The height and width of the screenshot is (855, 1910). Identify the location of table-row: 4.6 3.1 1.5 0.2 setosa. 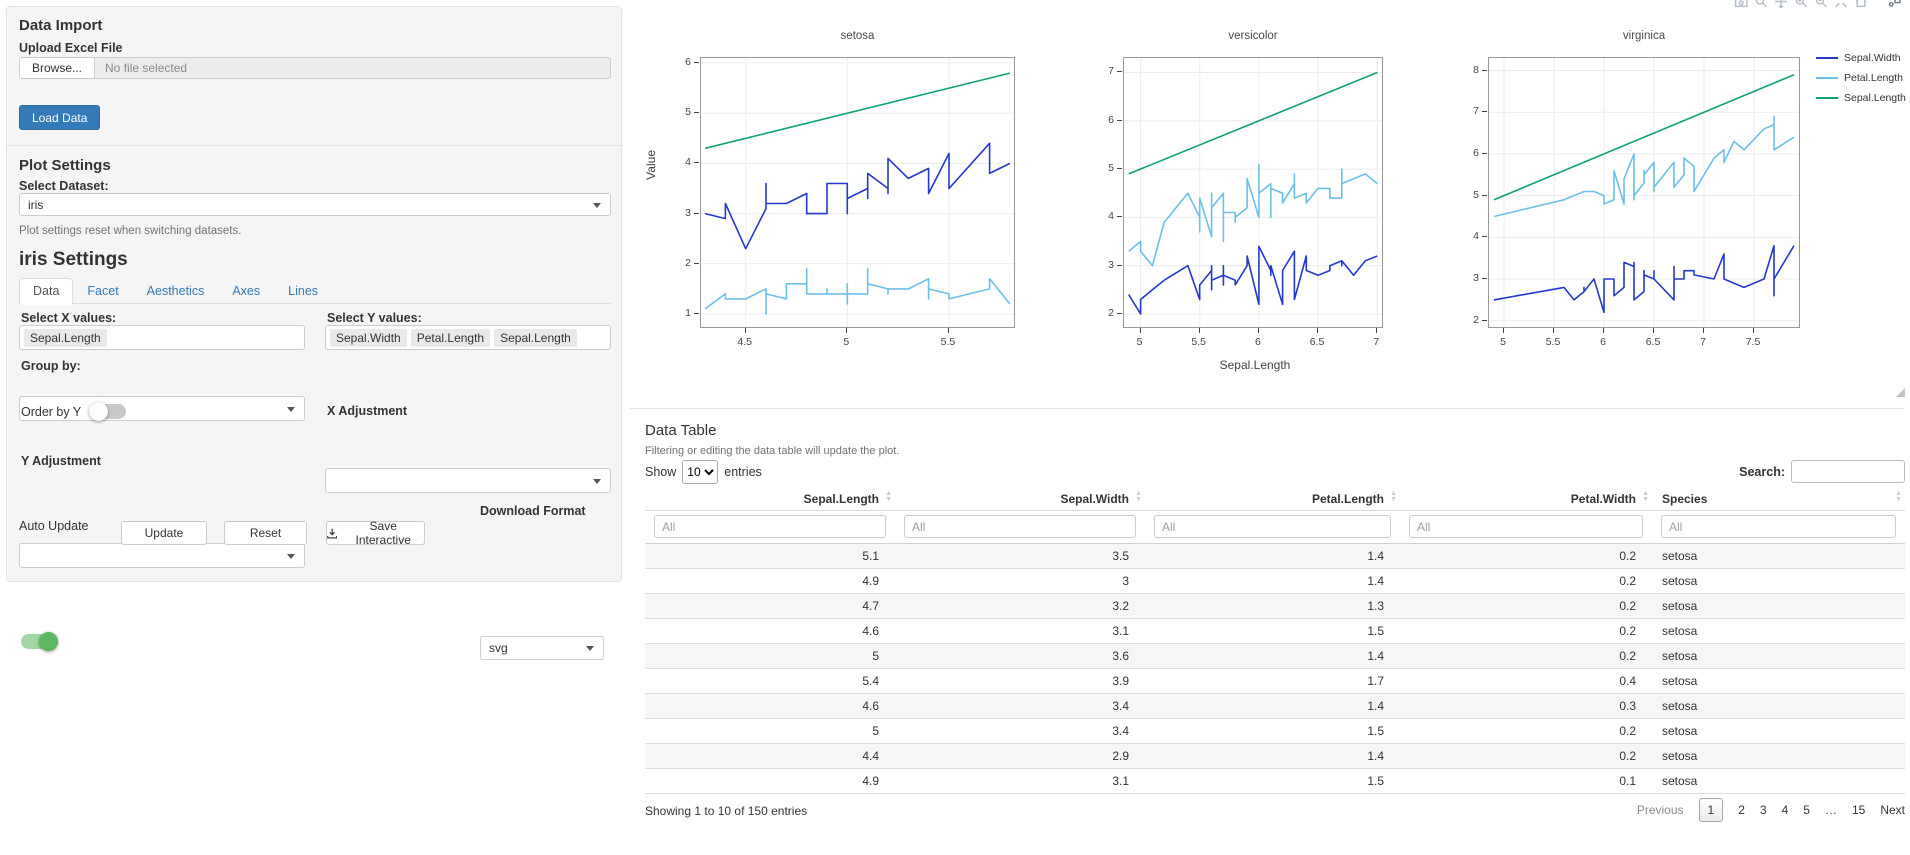
(1275, 631).